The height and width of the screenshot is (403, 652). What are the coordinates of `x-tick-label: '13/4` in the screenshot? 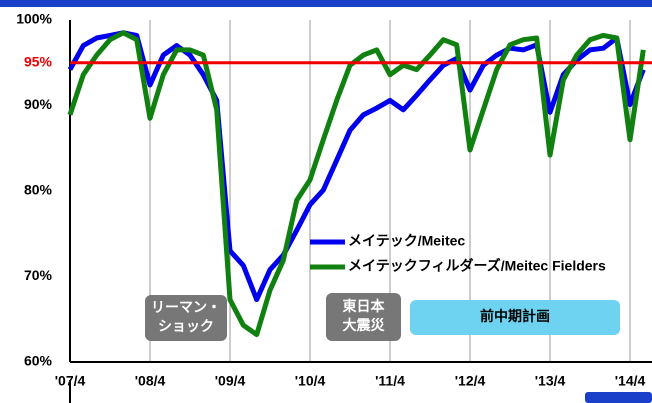 It's located at (550, 381).